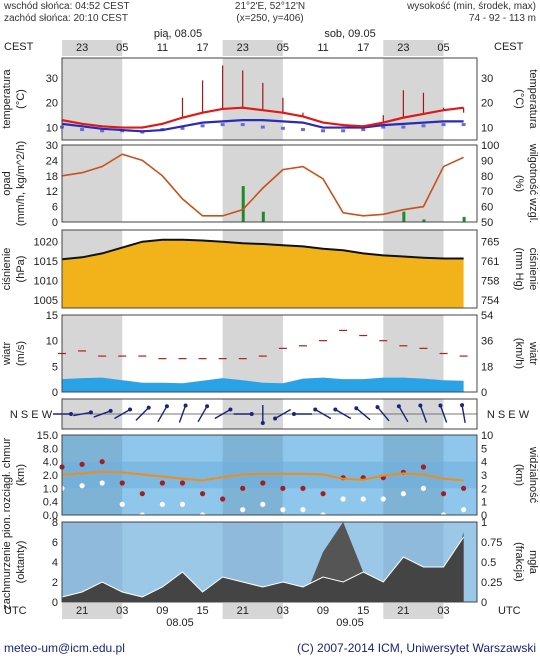 The image size is (540, 660). I want to click on y-tick-label-right: 30, so click(487, 79).